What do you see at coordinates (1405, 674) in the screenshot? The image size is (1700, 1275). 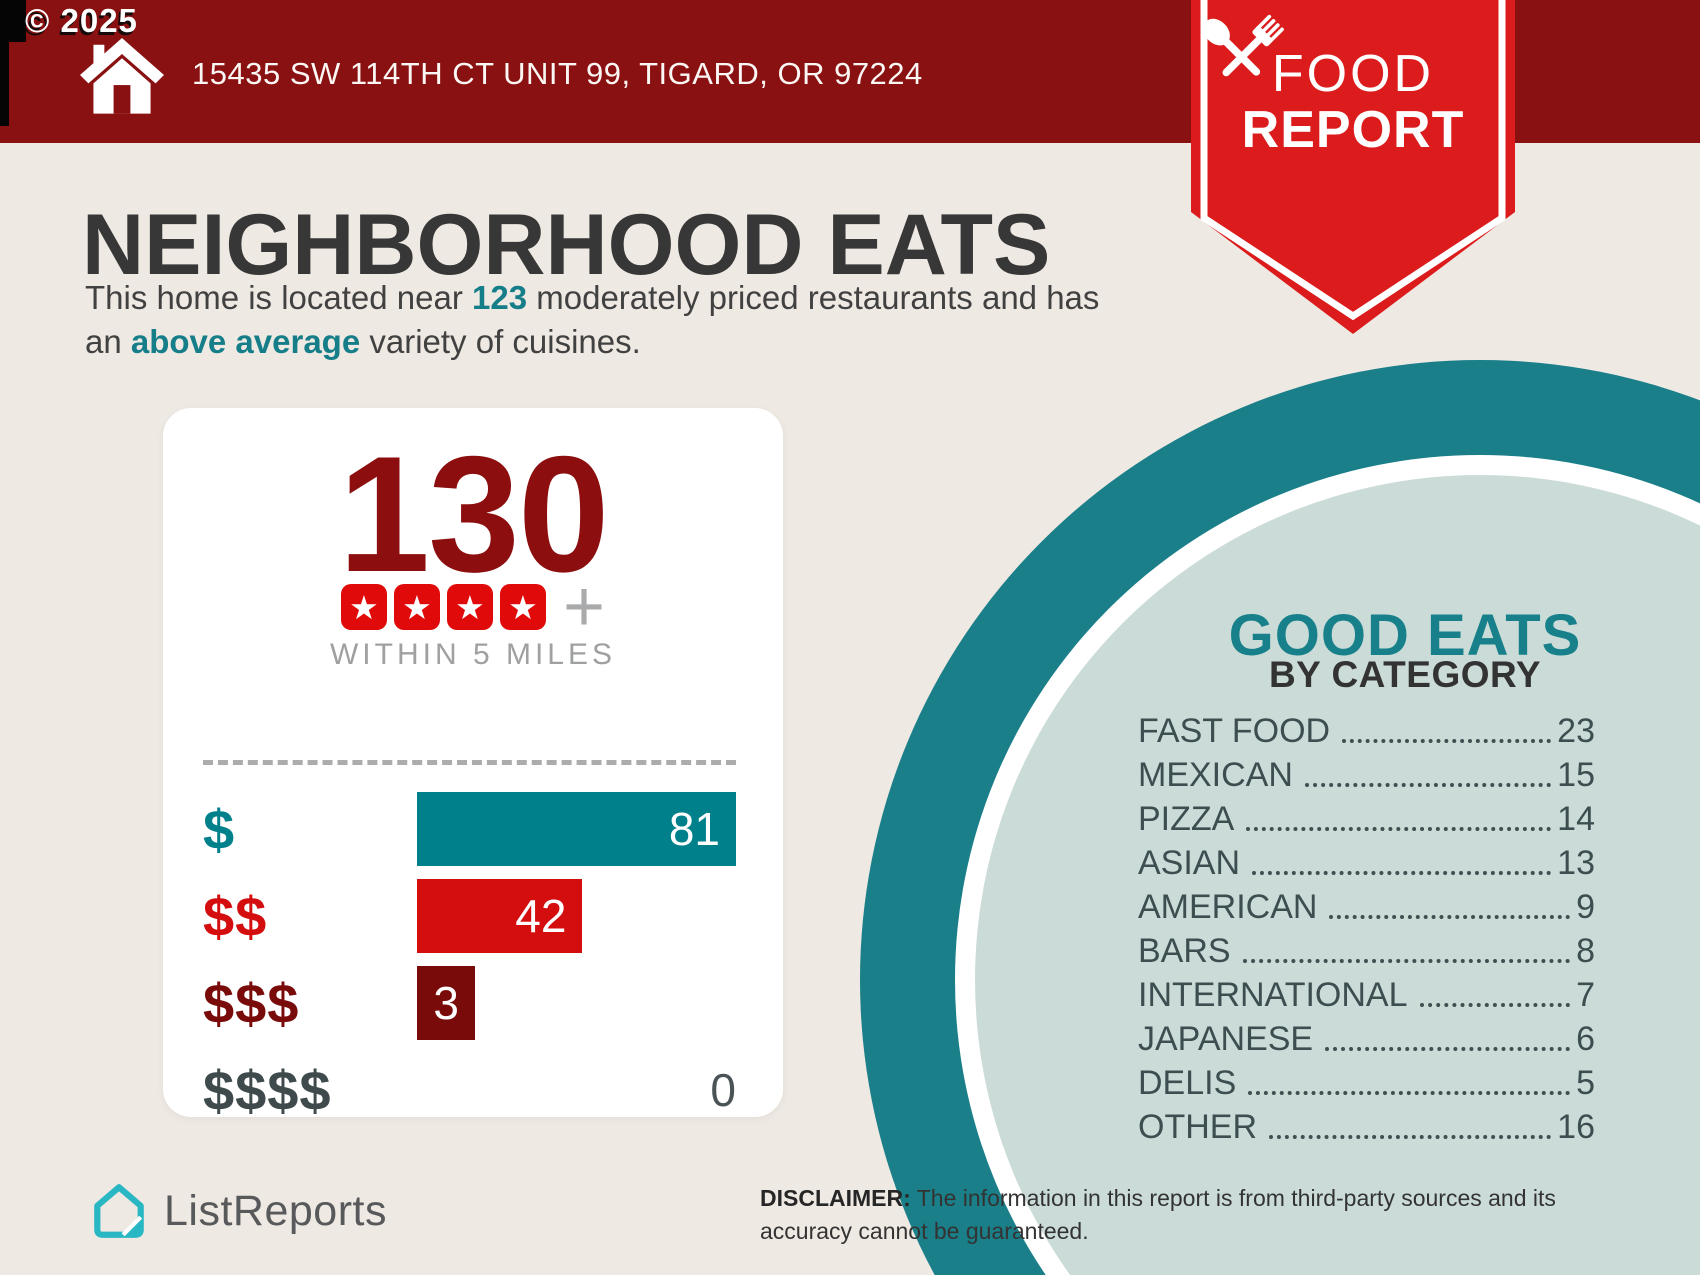 I see `good-eats-subtitle: BY CATEGORY` at bounding box center [1405, 674].